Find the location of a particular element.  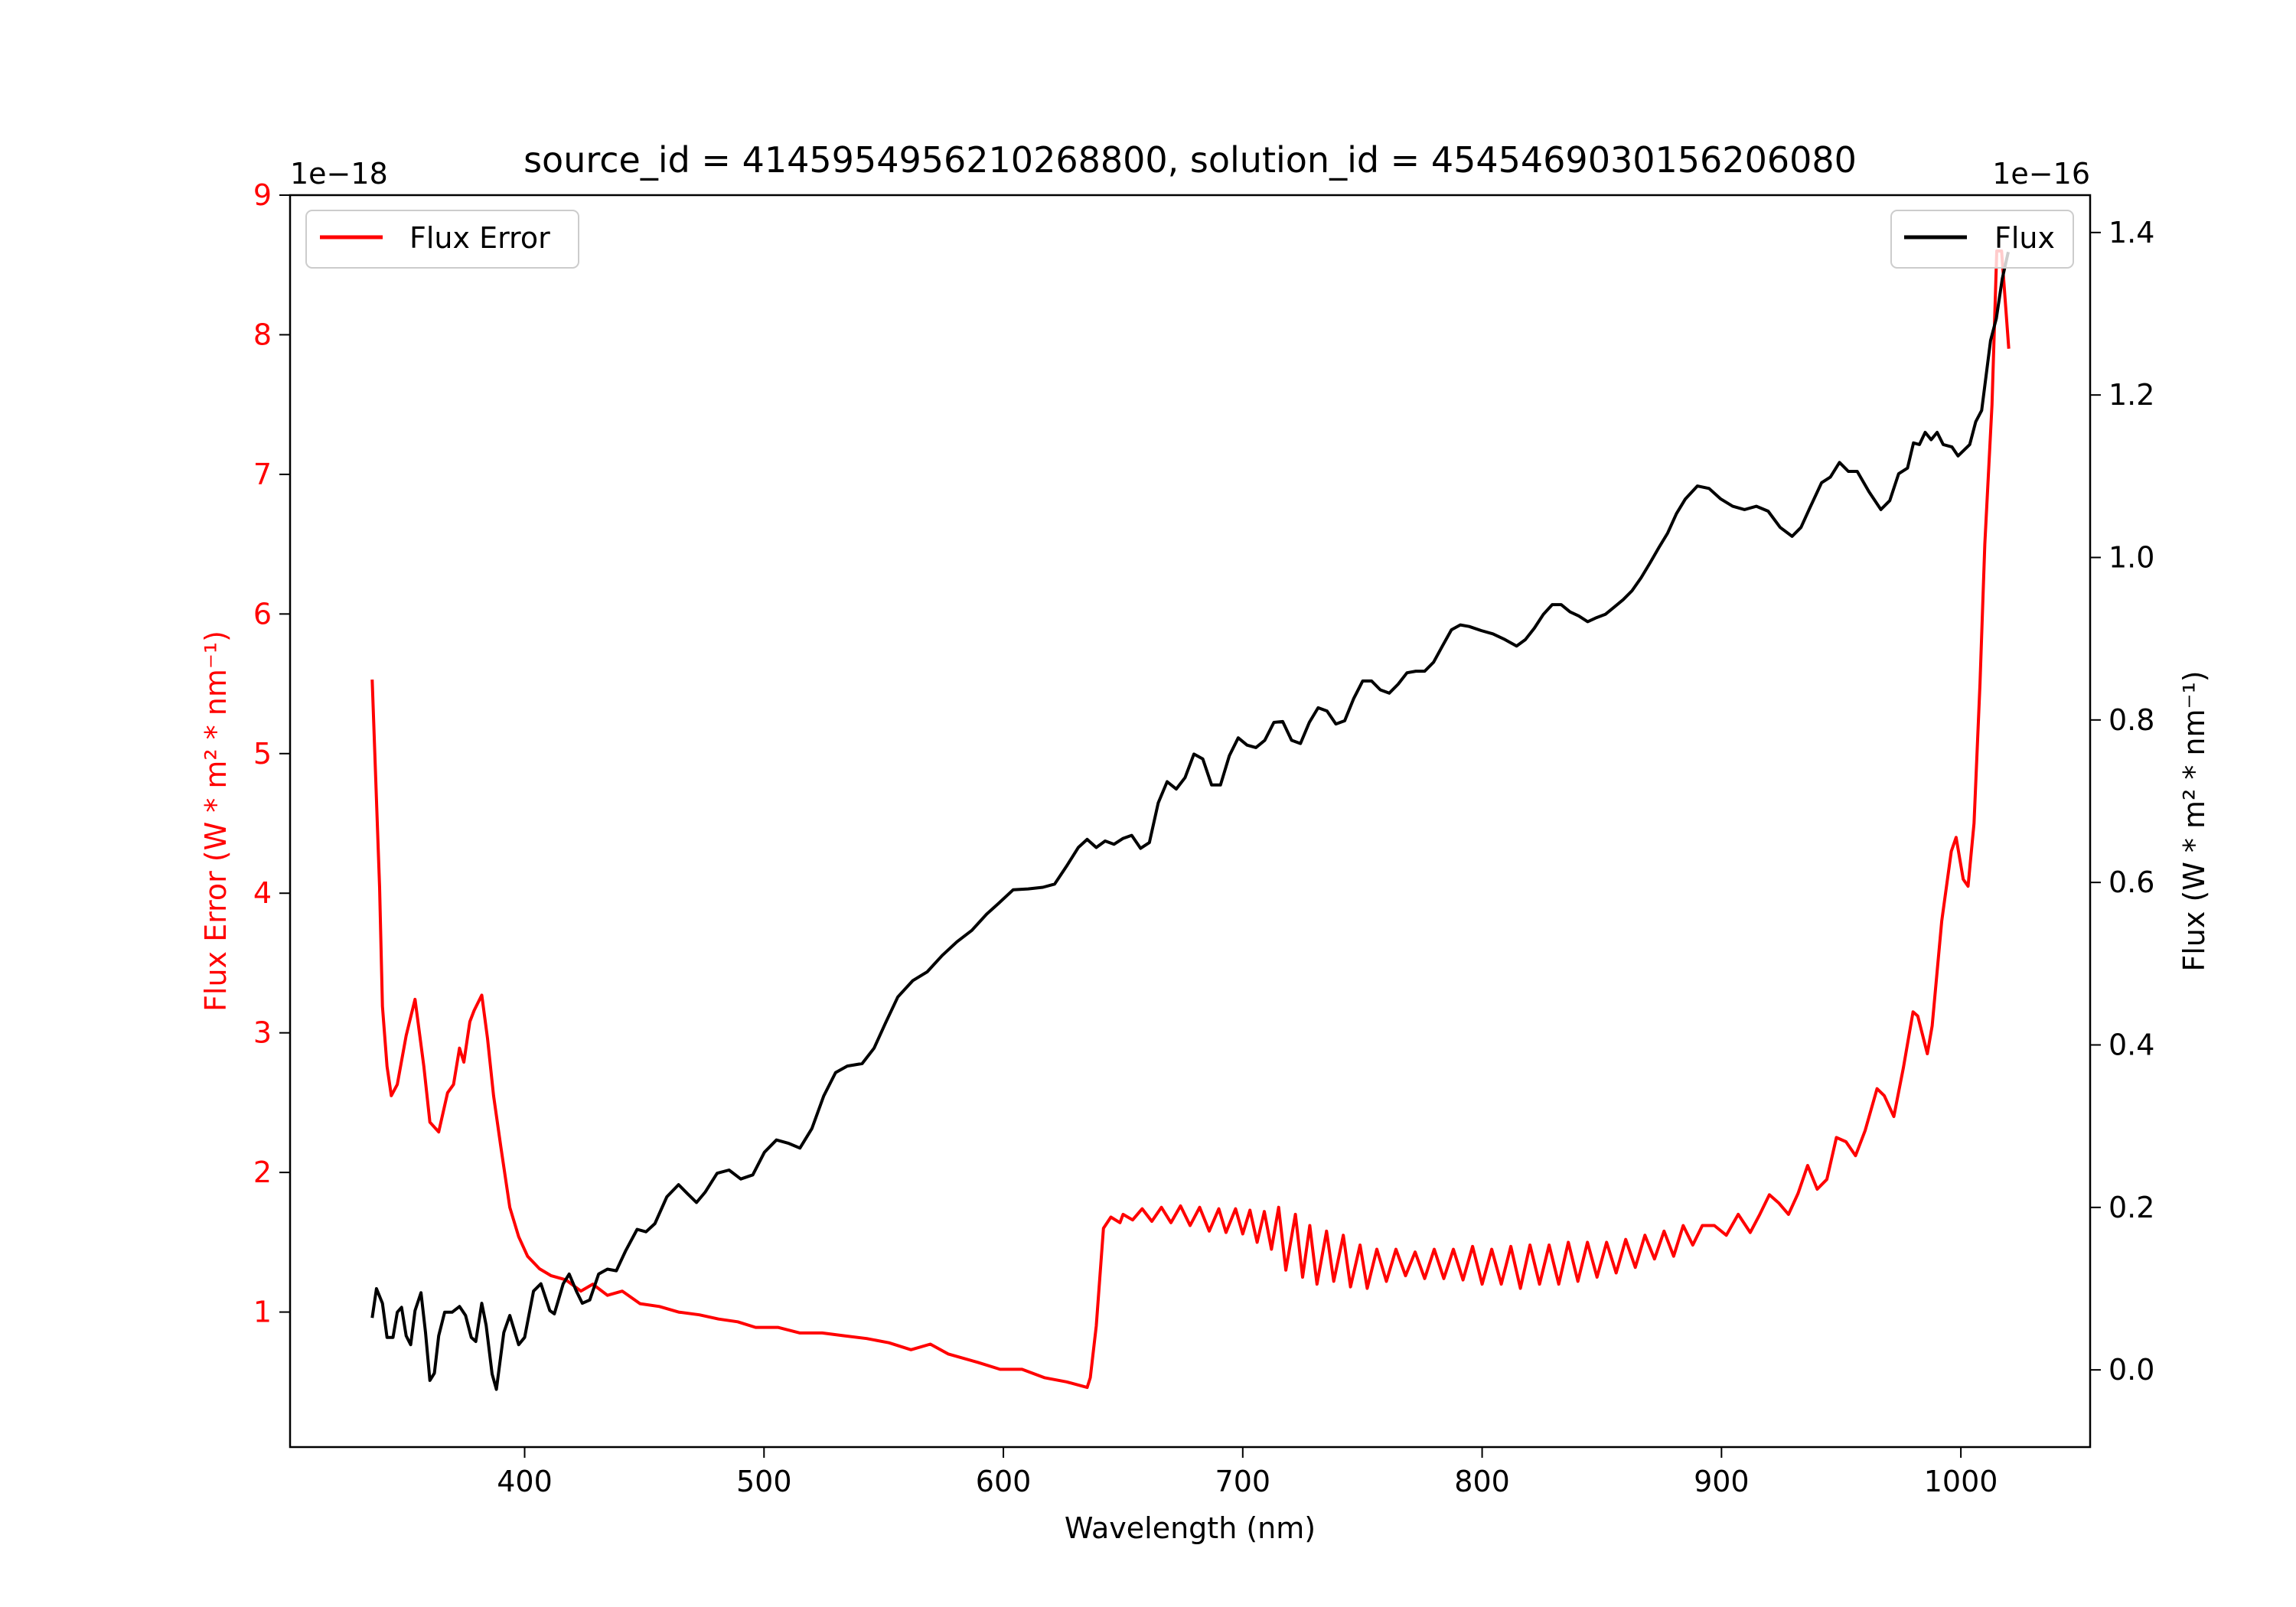

right-y-tick-label: 0.6 is located at coordinates (2131, 882).